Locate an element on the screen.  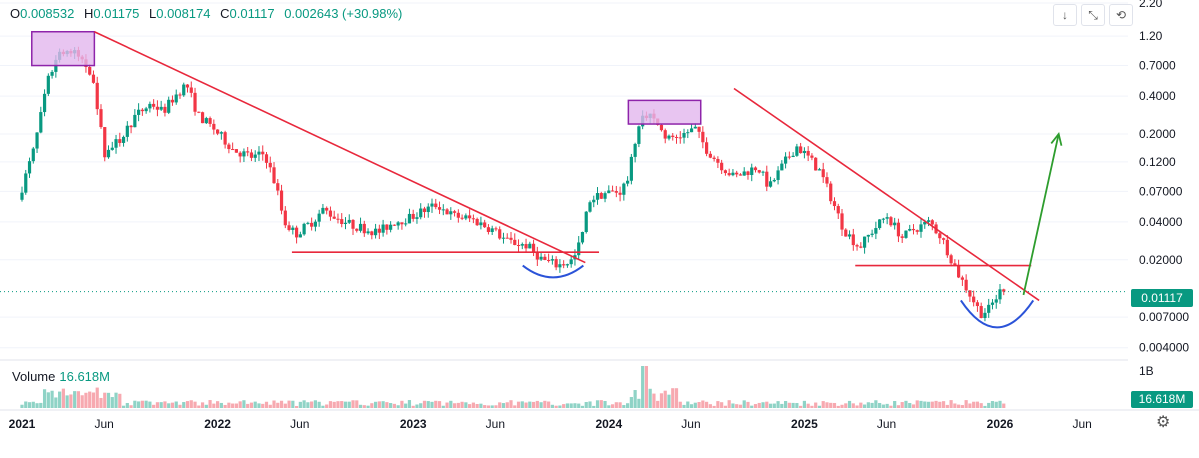
collapse-icon: ⤡ is located at coordinates (1093, 15).